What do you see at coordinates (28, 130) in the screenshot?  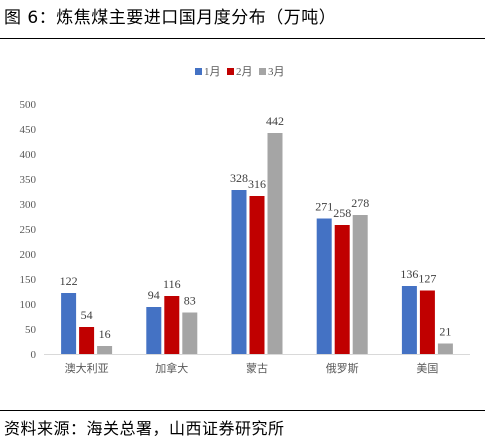 I see `y-tick-label: 450` at bounding box center [28, 130].